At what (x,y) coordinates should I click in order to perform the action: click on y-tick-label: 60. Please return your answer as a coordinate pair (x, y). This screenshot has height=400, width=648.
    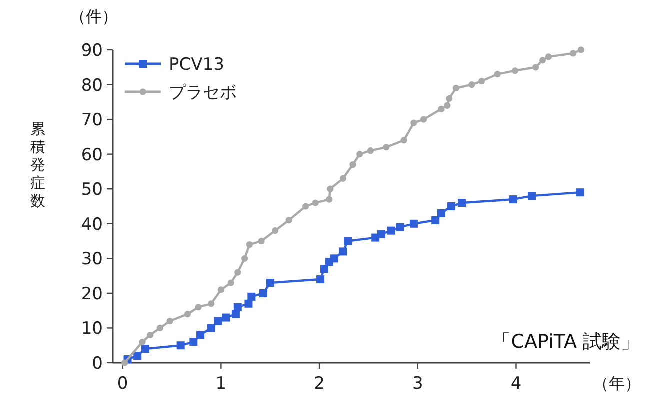
    Looking at the image, I should click on (92, 155).